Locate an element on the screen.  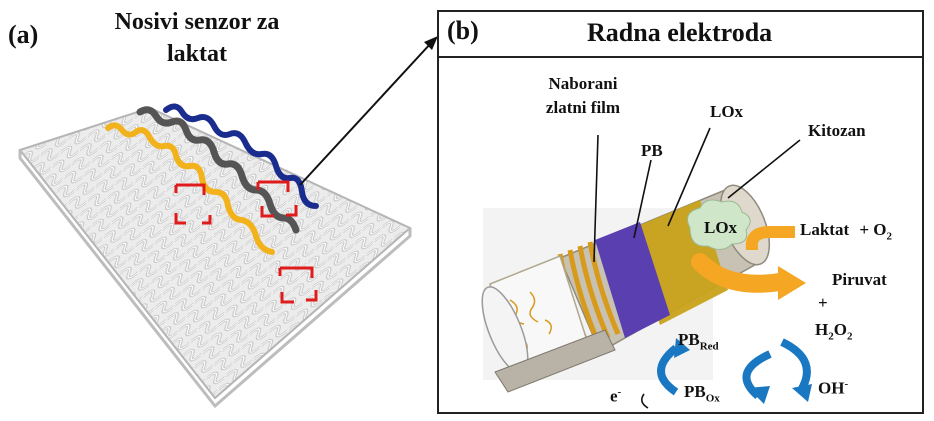
pb-red-text: PB is located at coordinates (689, 339).